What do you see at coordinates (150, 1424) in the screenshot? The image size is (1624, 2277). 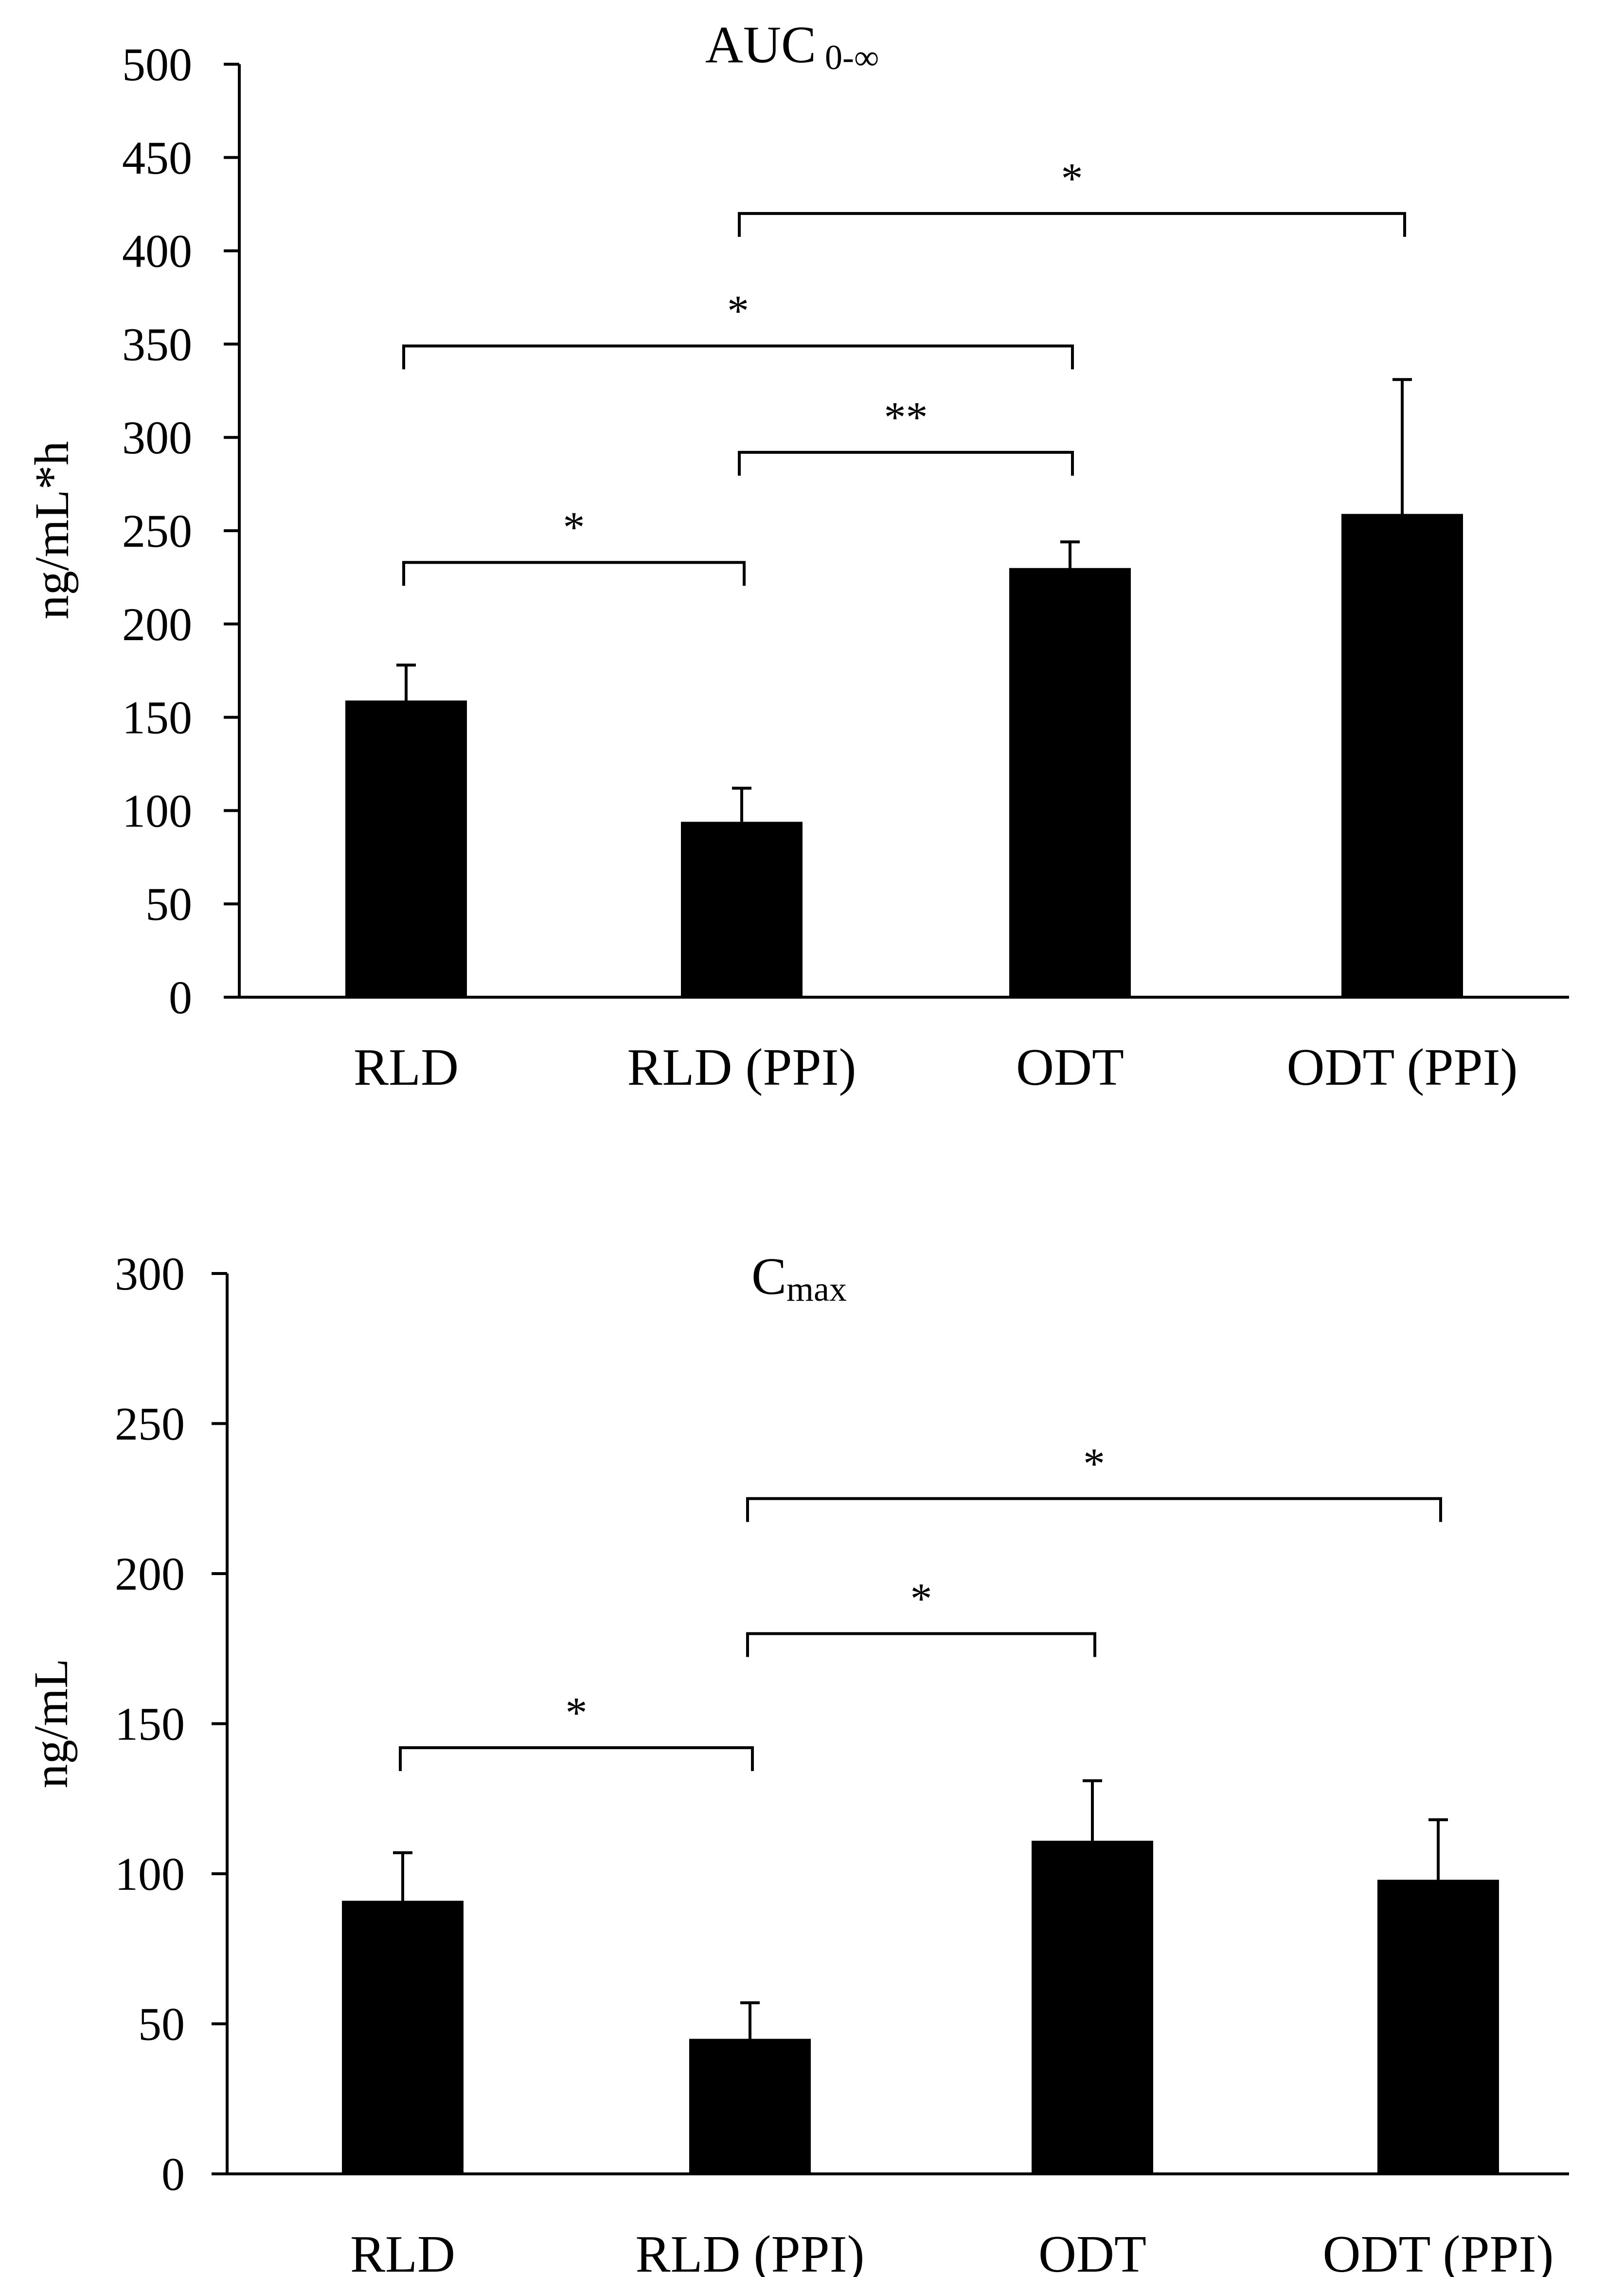 I see `cmax-y-tick-label: 250` at bounding box center [150, 1424].